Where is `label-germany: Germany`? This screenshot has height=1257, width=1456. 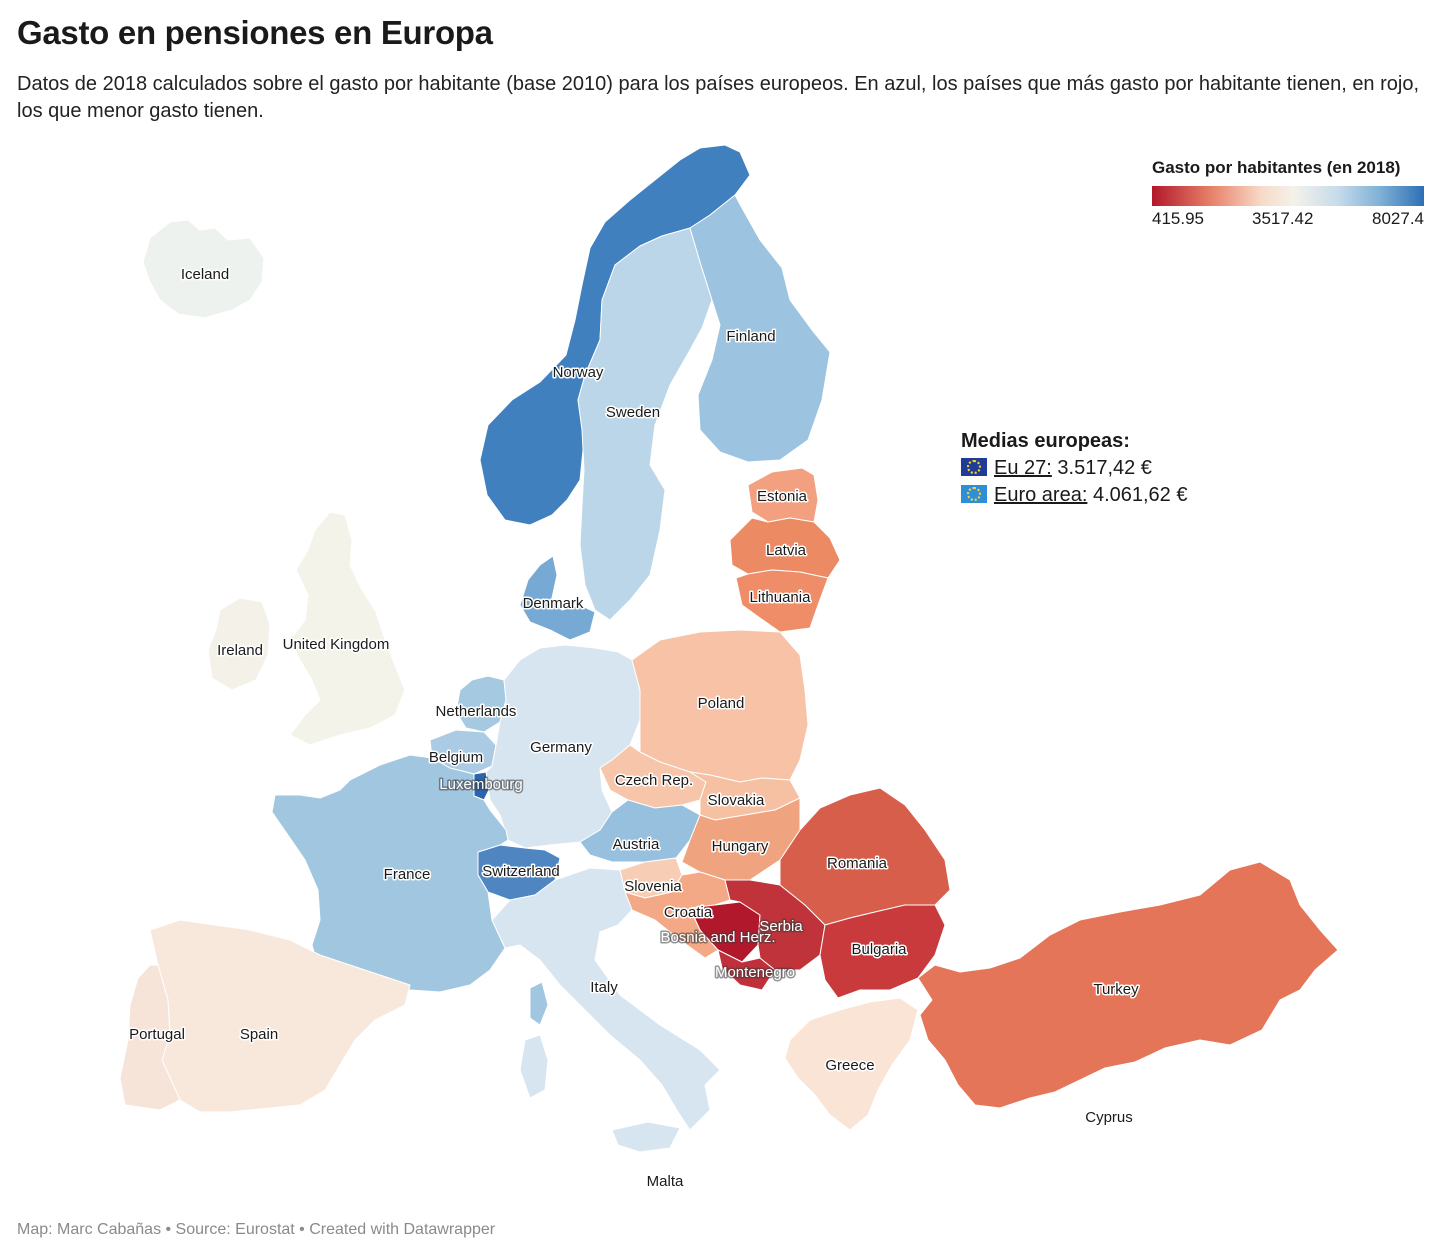 label-germany: Germany is located at coordinates (561, 747).